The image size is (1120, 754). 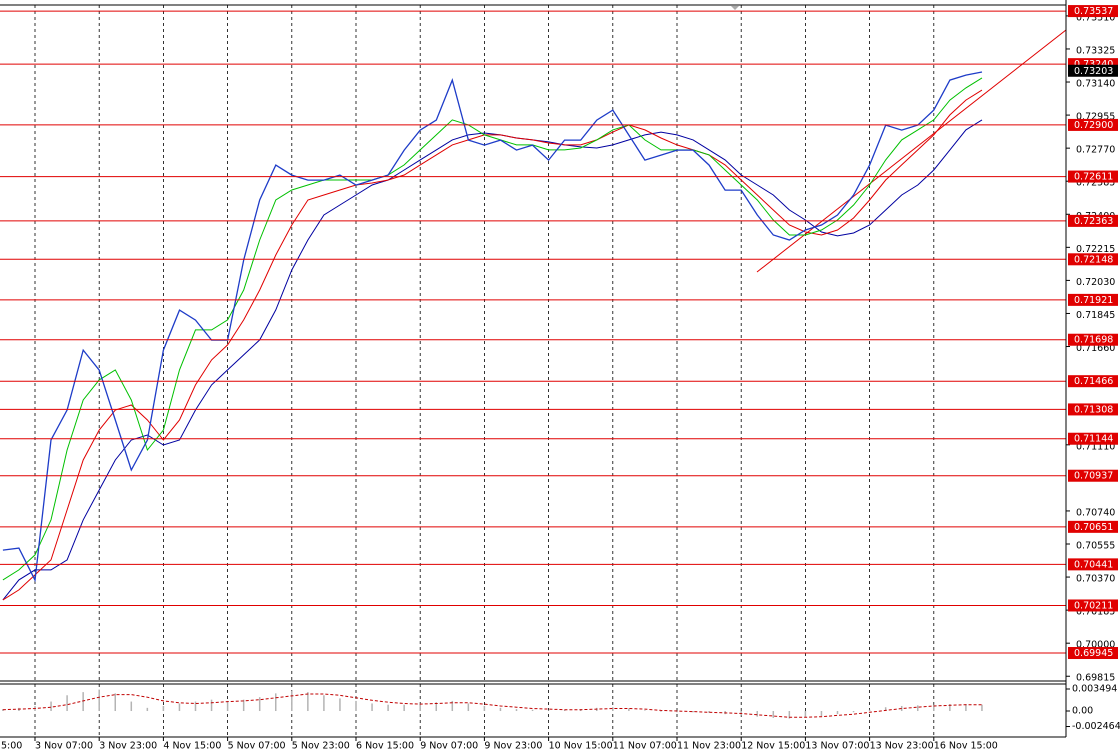 I want to click on y-tick-label: 0.71845, so click(x=1095, y=315).